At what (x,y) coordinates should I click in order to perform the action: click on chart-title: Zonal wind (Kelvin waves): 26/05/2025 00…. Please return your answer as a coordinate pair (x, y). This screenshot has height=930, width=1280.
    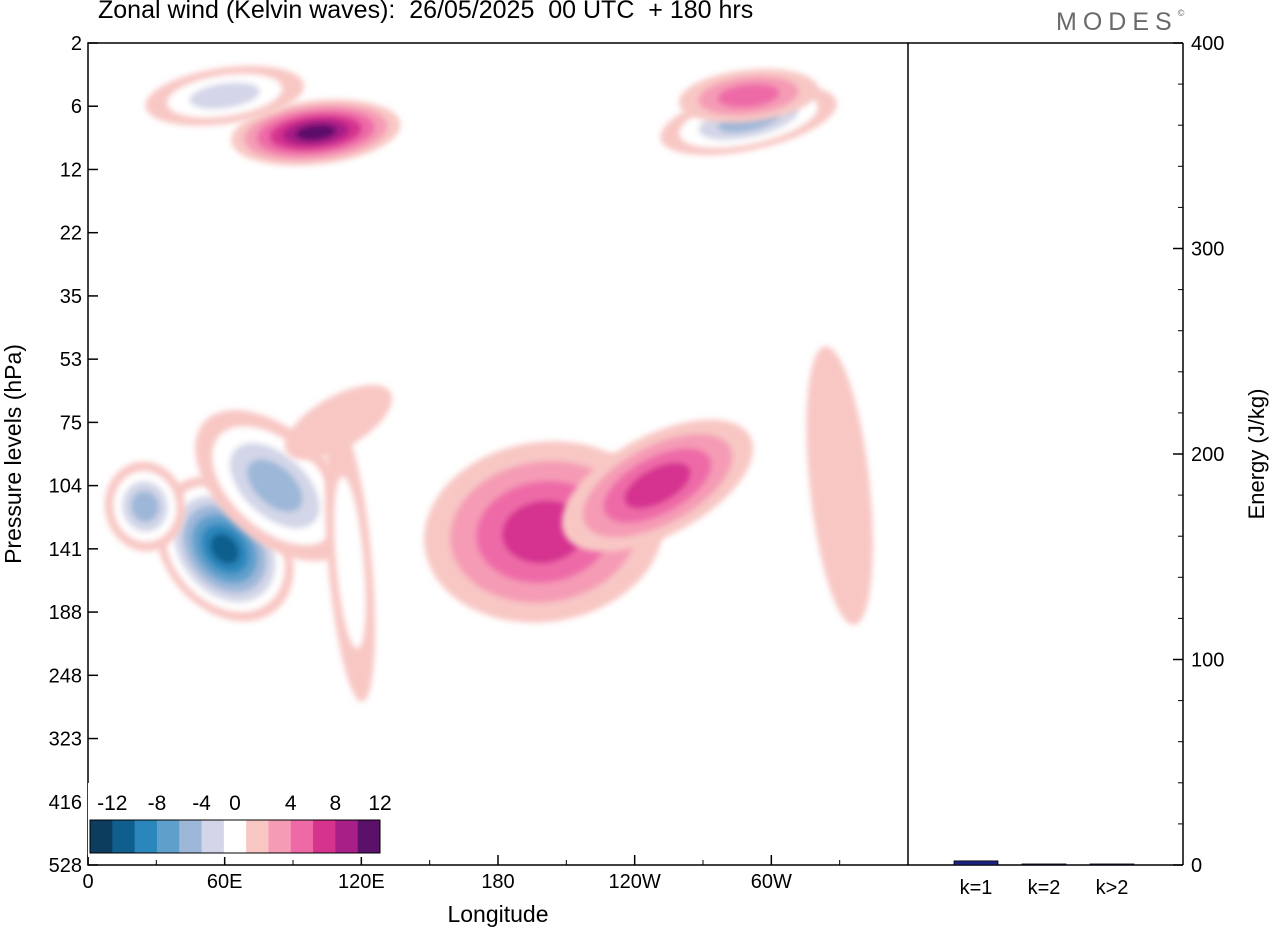
    Looking at the image, I should click on (426, 12).